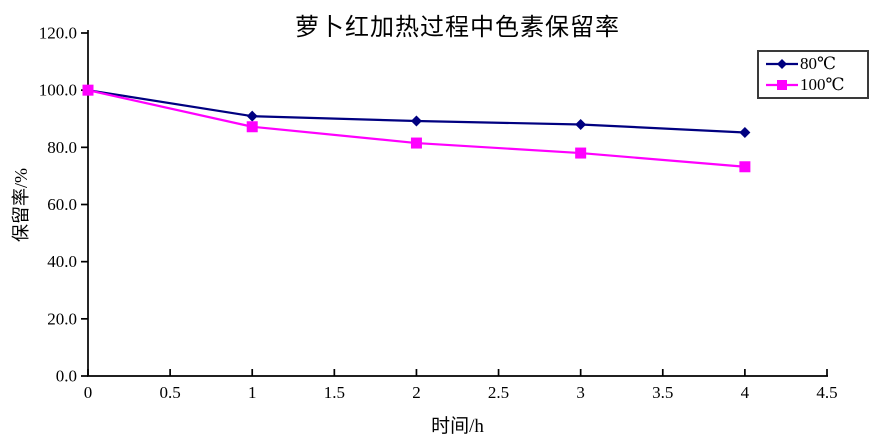 This screenshot has height=448, width=878. What do you see at coordinates (58, 33) in the screenshot?
I see `y-tick-label: 120.0` at bounding box center [58, 33].